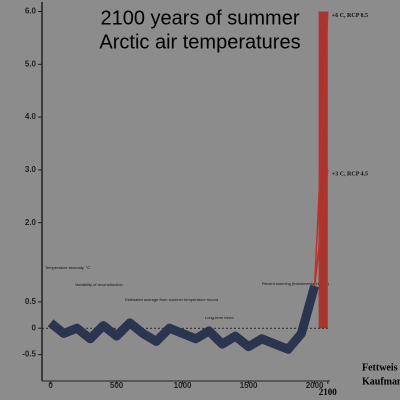 Image resolution: width=400 pixels, height=400 pixels. I want to click on y-tick-label: 0.5, so click(31, 301).